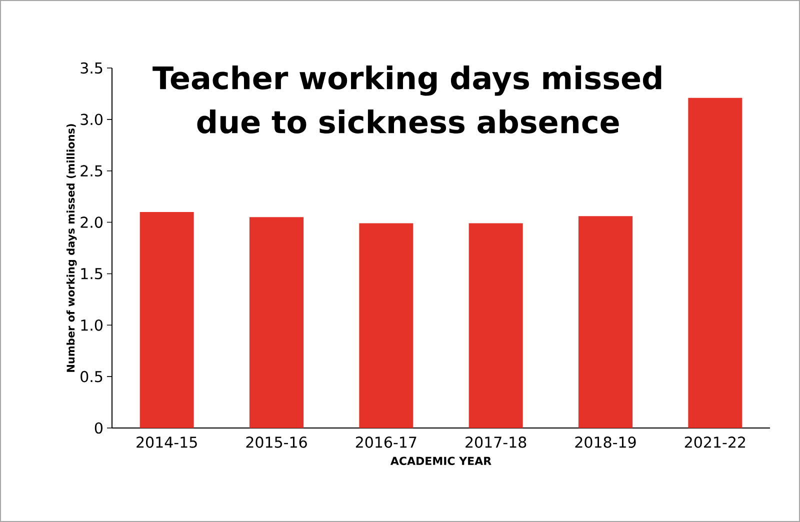  What do you see at coordinates (91, 222) in the screenshot?
I see `y-tick-label: 2.0` at bounding box center [91, 222].